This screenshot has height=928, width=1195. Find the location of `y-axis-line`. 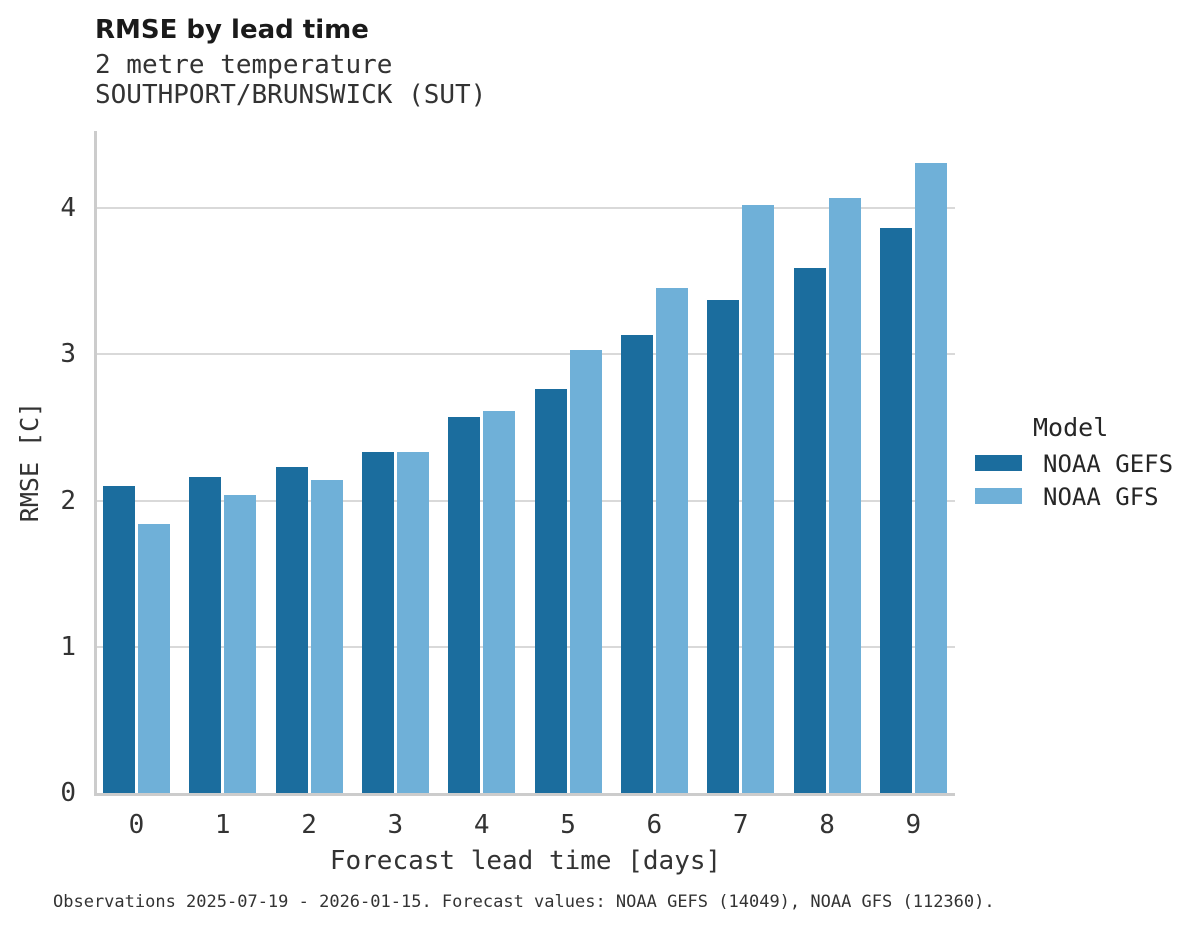

y-axis-line is located at coordinates (95, 463).